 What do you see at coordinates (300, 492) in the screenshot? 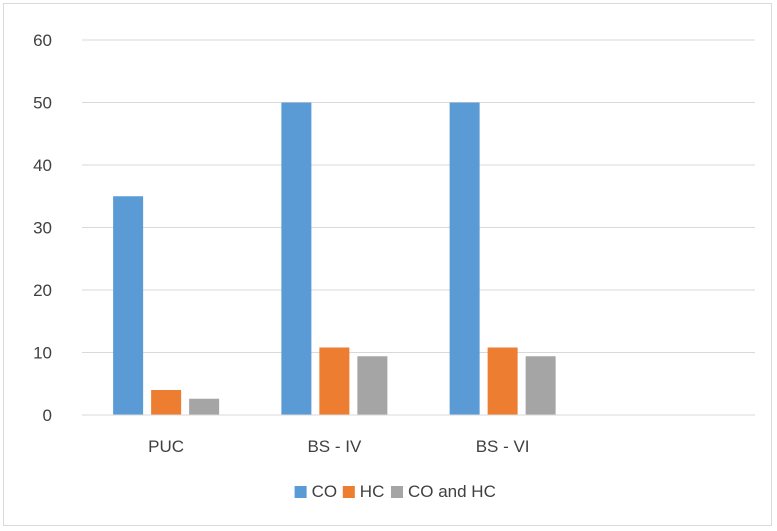
I see `legend-swatch-co` at bounding box center [300, 492].